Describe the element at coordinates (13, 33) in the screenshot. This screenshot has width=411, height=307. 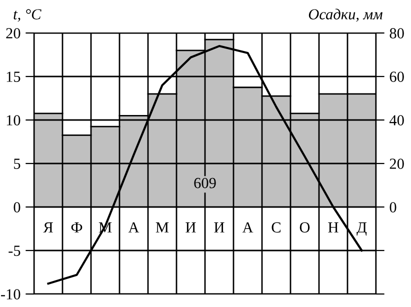
I see `y-tick-label: 20` at that location.